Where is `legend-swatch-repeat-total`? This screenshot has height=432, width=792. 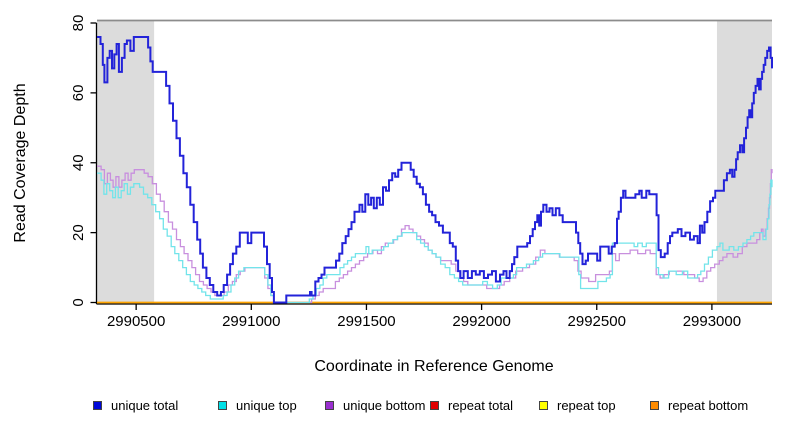
legend-swatch-repeat-total is located at coordinates (434, 405).